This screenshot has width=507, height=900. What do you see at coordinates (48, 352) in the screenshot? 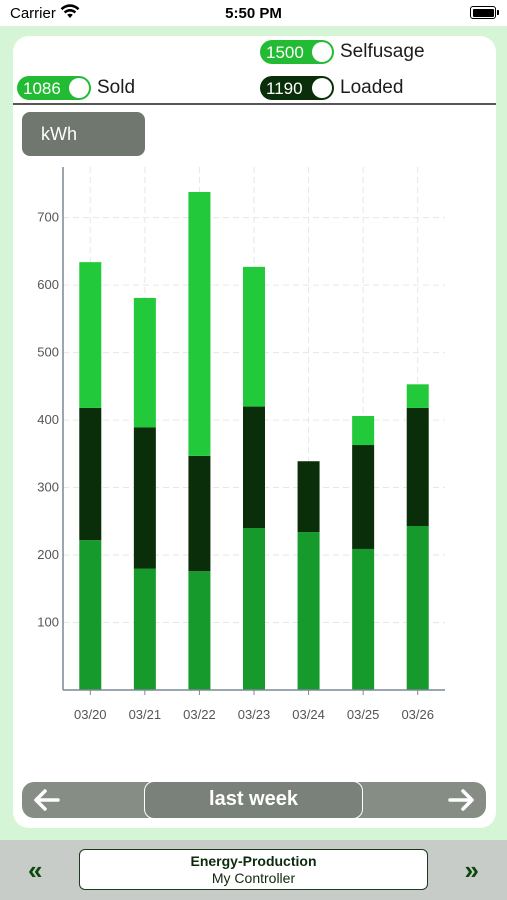
I see `y-tick-label: 500` at bounding box center [48, 352].